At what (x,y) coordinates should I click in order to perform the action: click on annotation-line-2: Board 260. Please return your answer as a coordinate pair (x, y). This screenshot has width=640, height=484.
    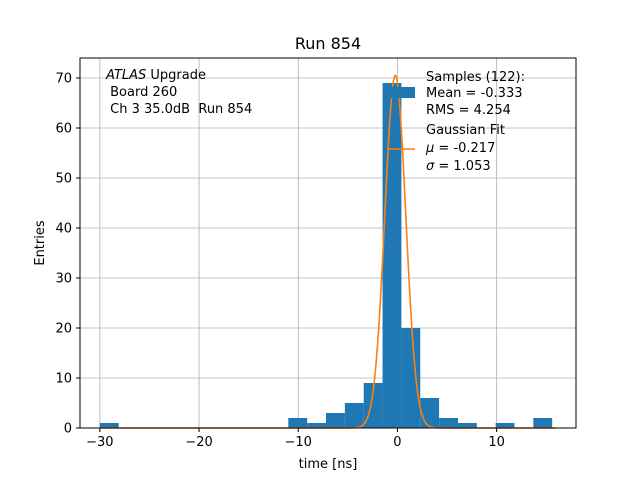
    Looking at the image, I should click on (141, 92).